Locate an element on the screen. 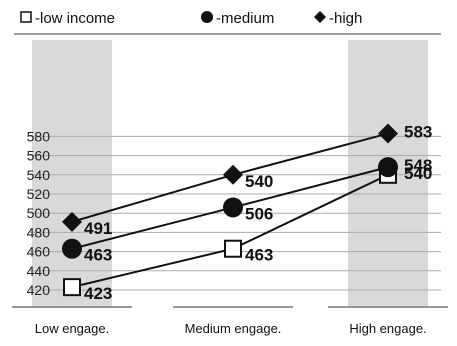  y-tick-label: 500 is located at coordinates (39, 213).